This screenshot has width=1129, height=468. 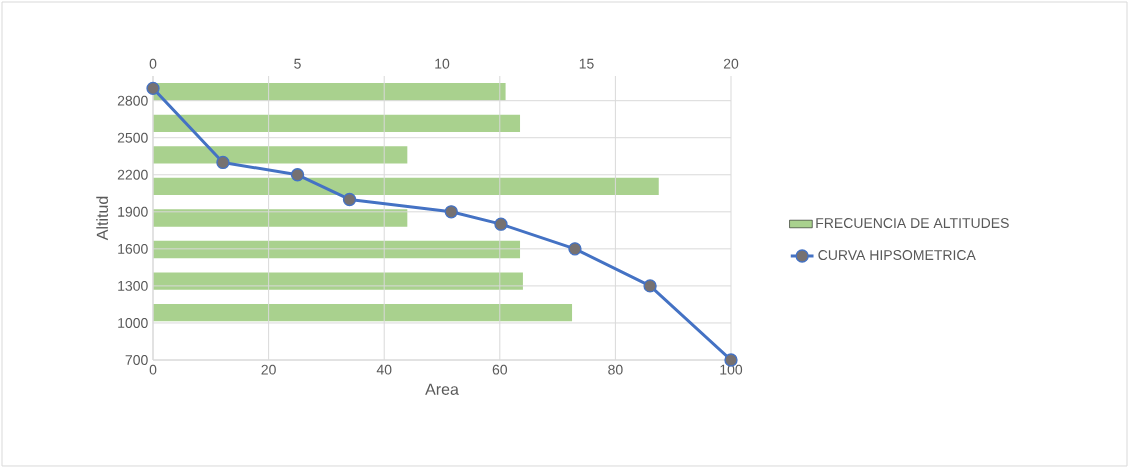 What do you see at coordinates (442, 389) in the screenshot?
I see `x-axis-title: Area` at bounding box center [442, 389].